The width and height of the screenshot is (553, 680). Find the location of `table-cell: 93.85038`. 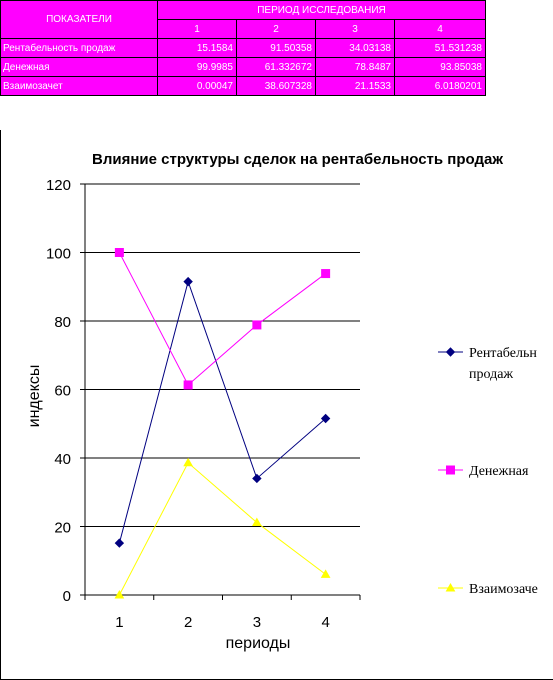

table-cell: 93.85038 is located at coordinates (440, 67).